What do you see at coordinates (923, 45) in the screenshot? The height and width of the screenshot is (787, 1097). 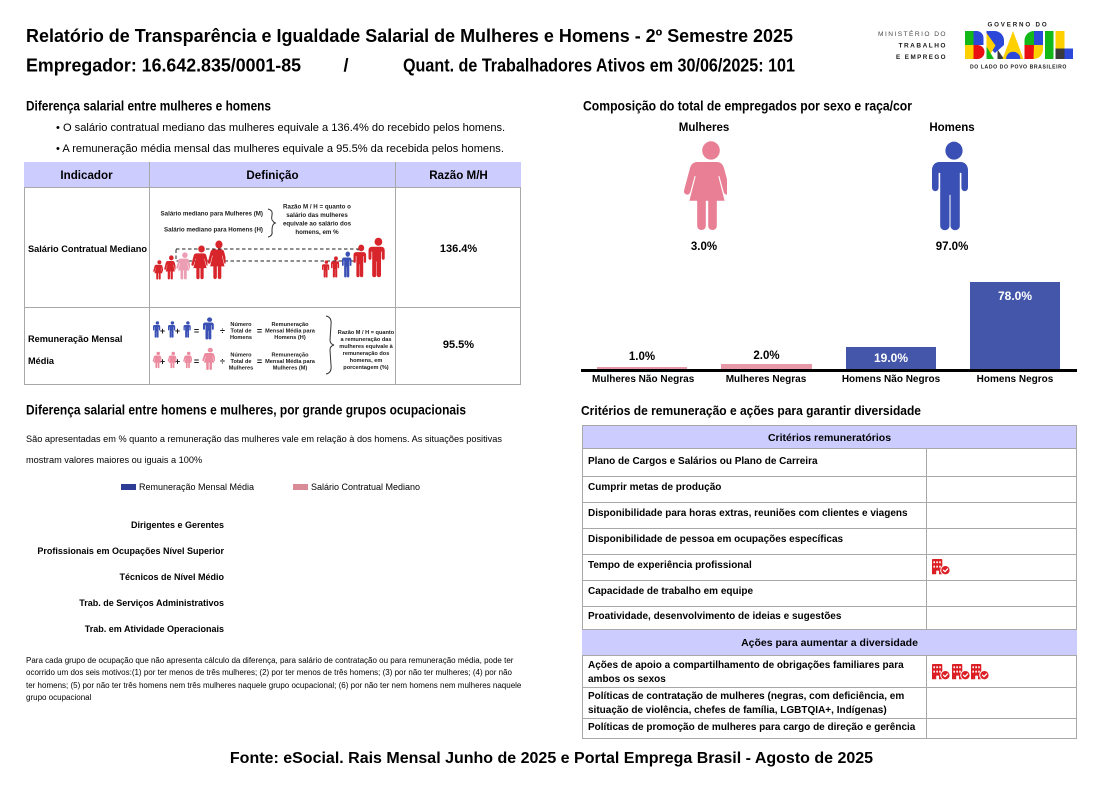 I see `svg-text: TRABALHO` at bounding box center [923, 45].